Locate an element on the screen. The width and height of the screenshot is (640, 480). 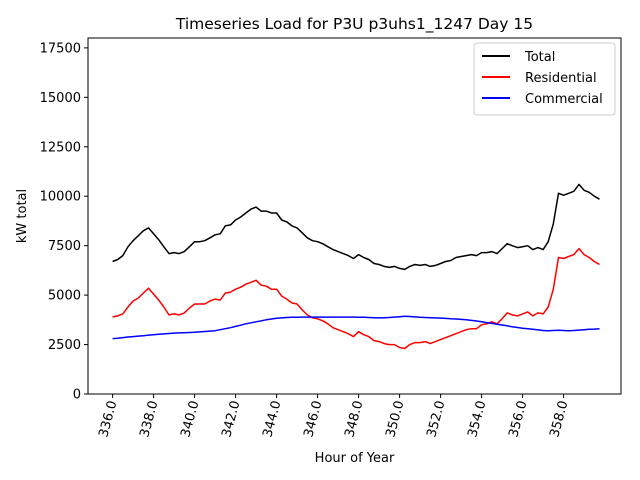
legend: Total Residential Commercial is located at coordinates (544, 79).